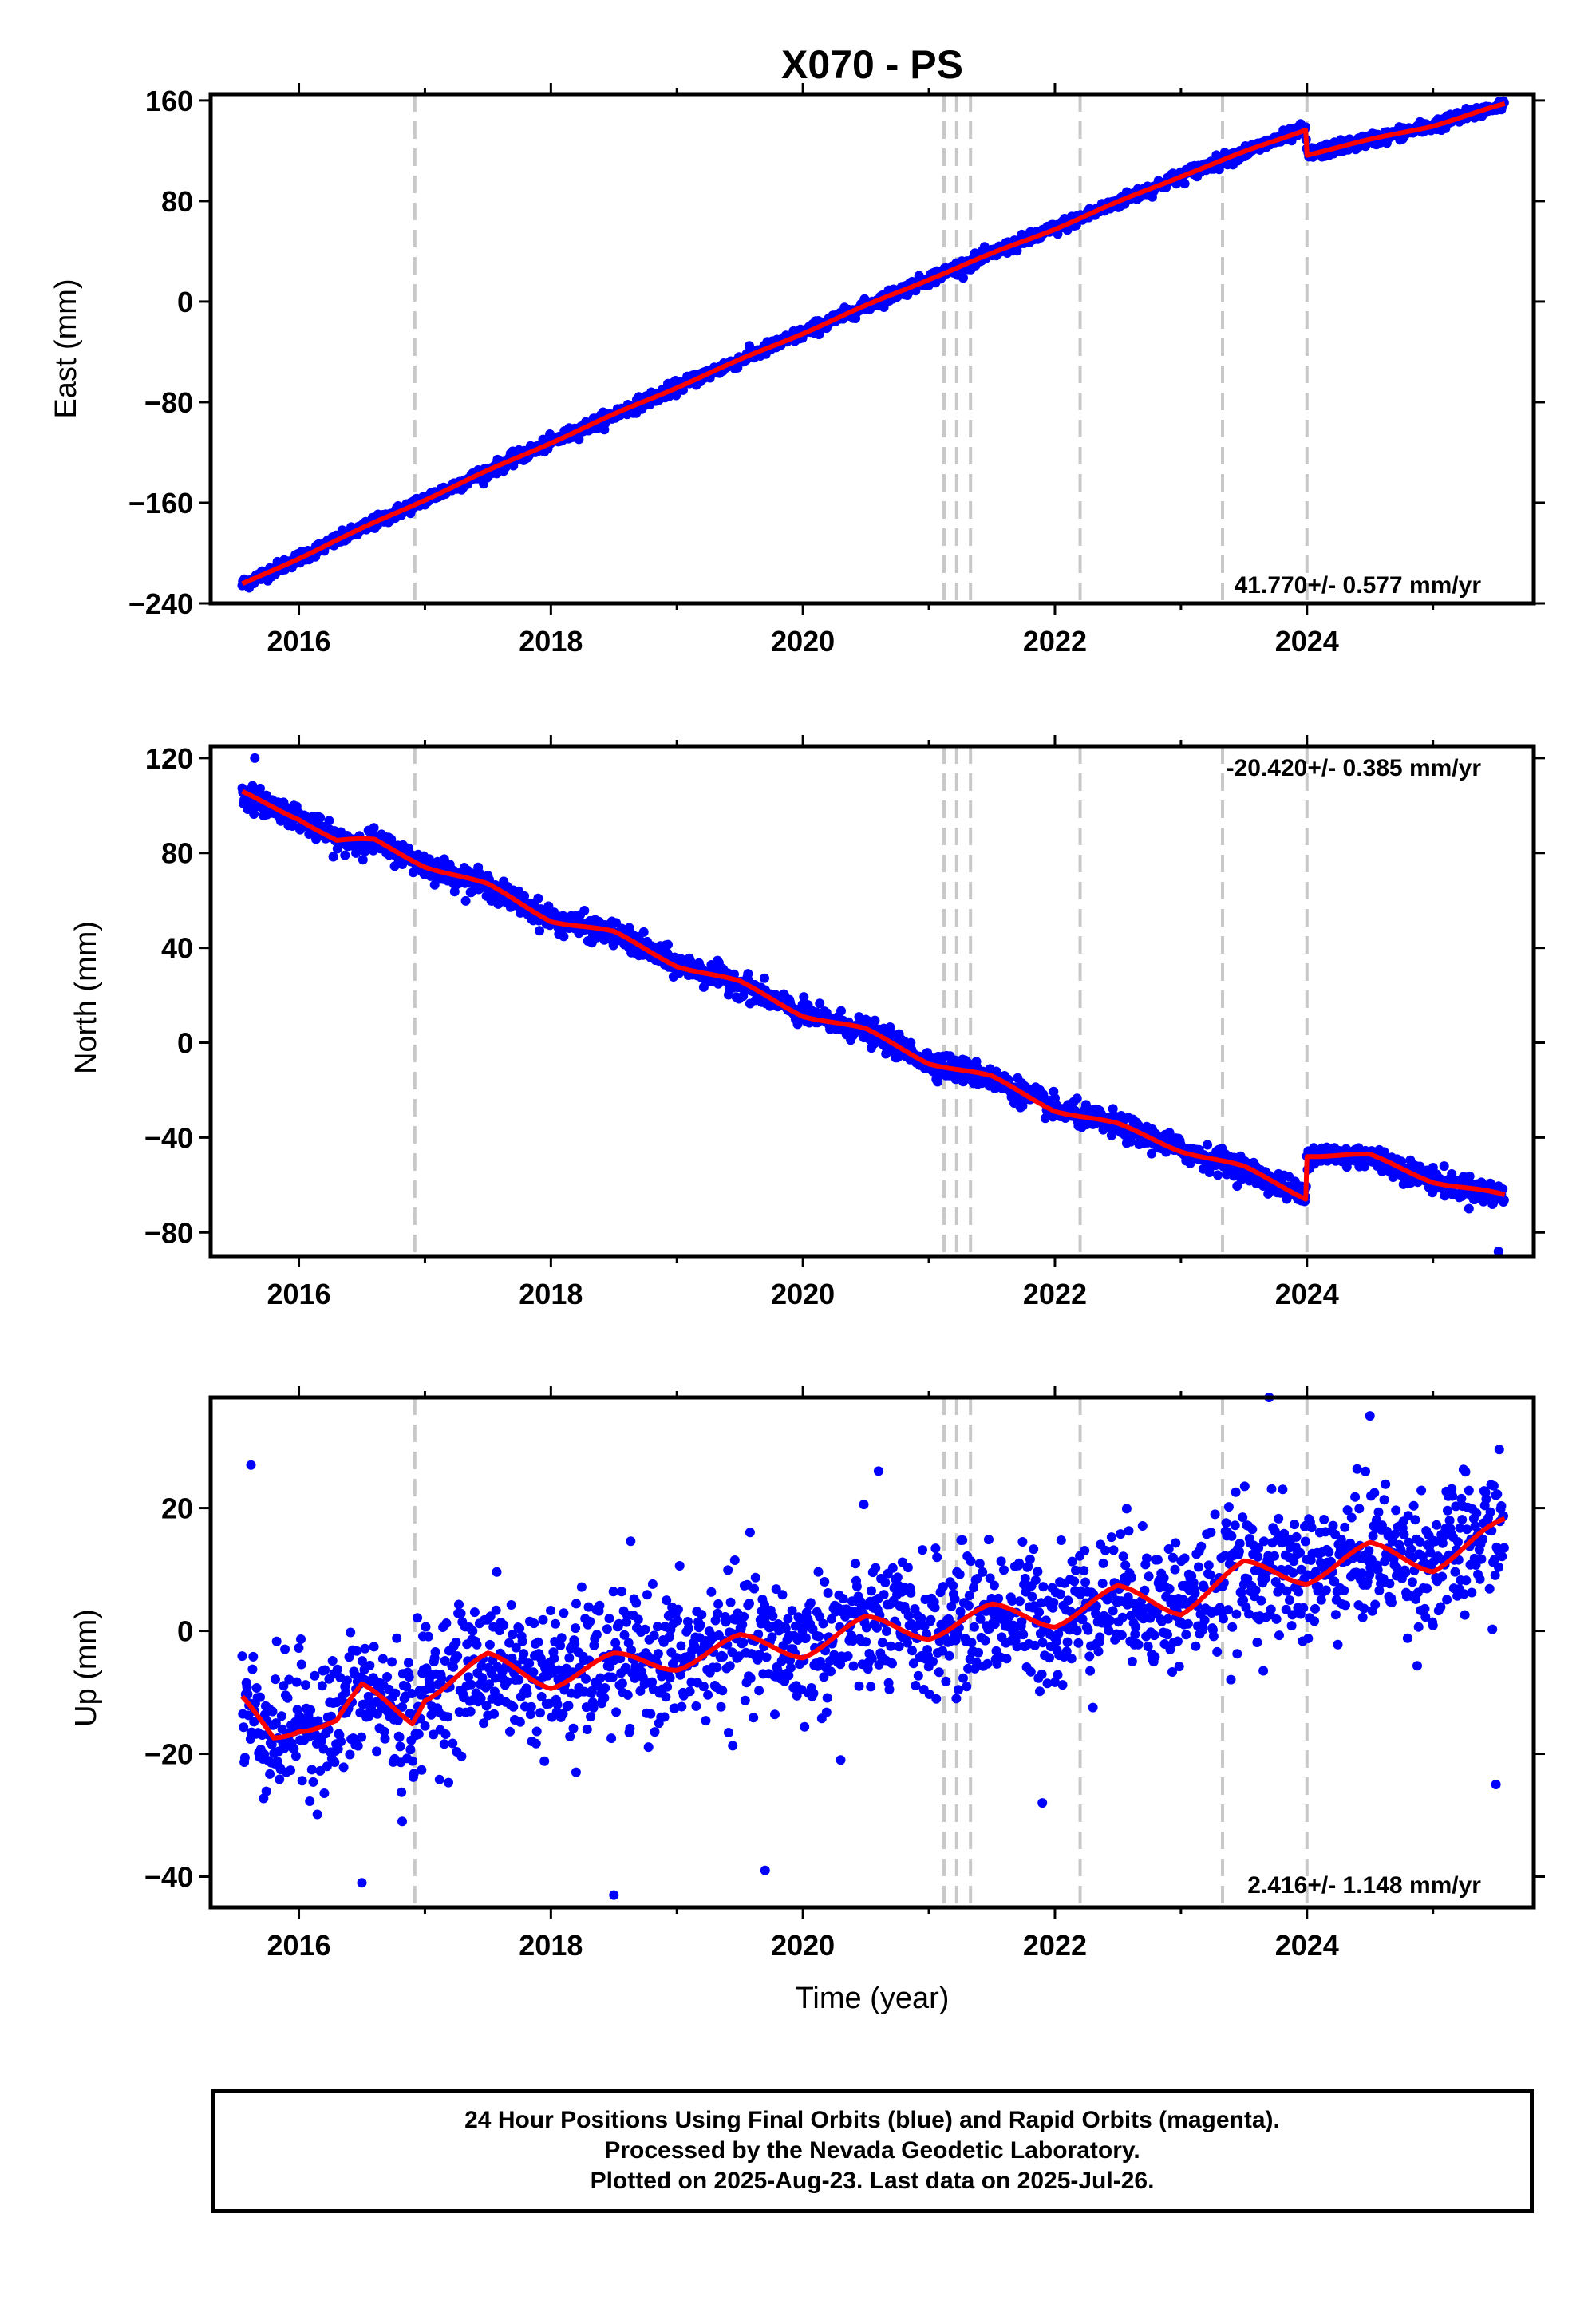 The width and height of the screenshot is (1596, 2316). What do you see at coordinates (1055, 1294) in the screenshot?
I see `north-x-tick-label: 2022` at bounding box center [1055, 1294].